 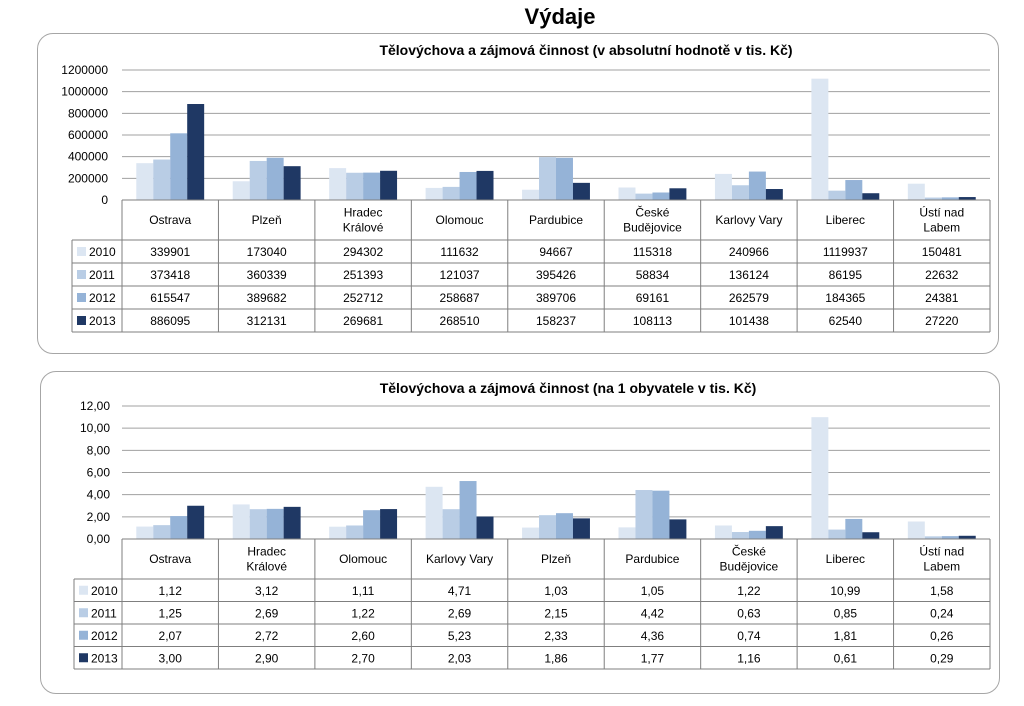 What do you see at coordinates (459, 252) in the screenshot?
I see `chart1-table-value: 111632` at bounding box center [459, 252].